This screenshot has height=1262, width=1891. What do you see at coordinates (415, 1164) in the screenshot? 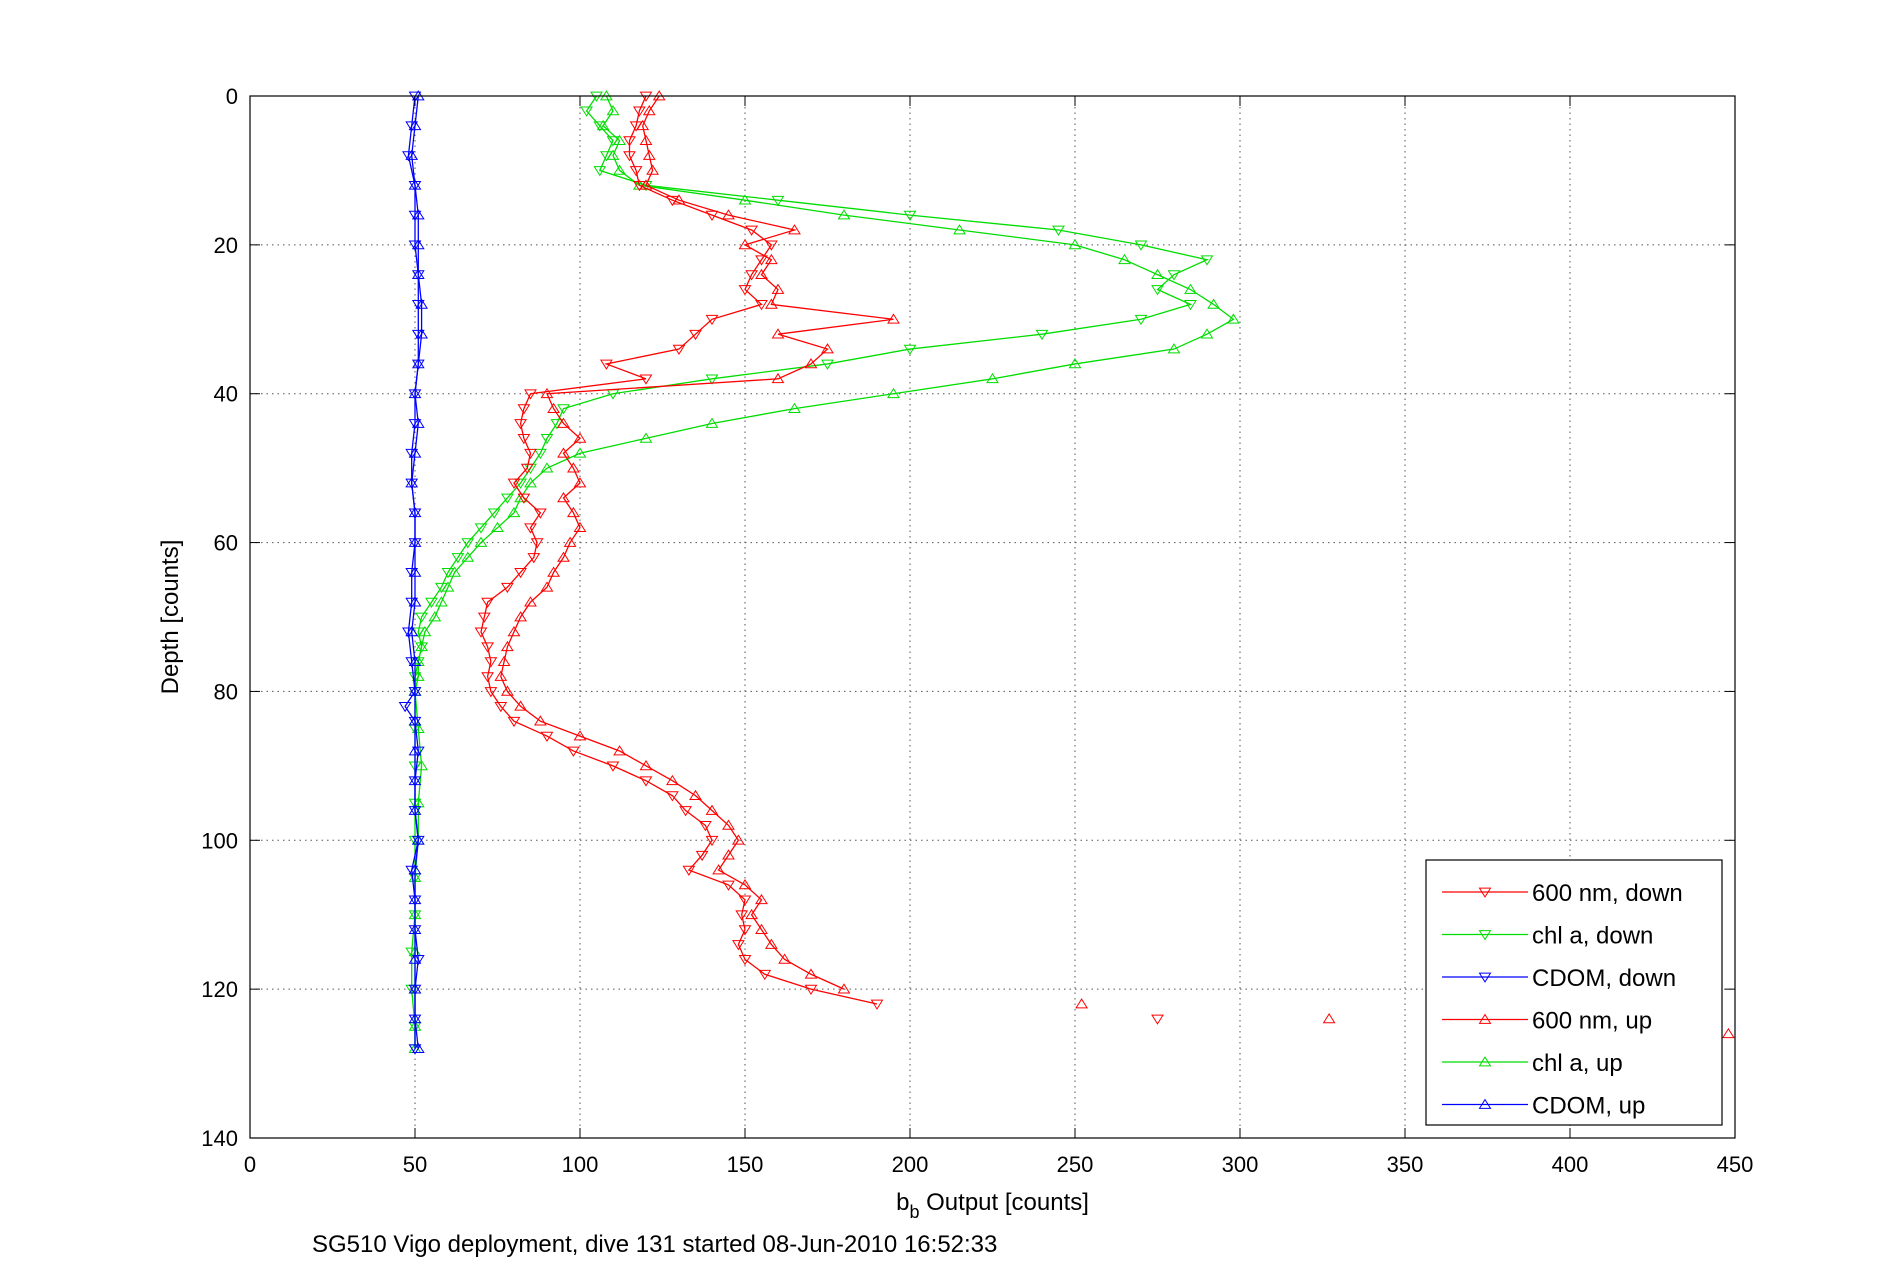
I see `x-tick-label: 50` at bounding box center [415, 1164].